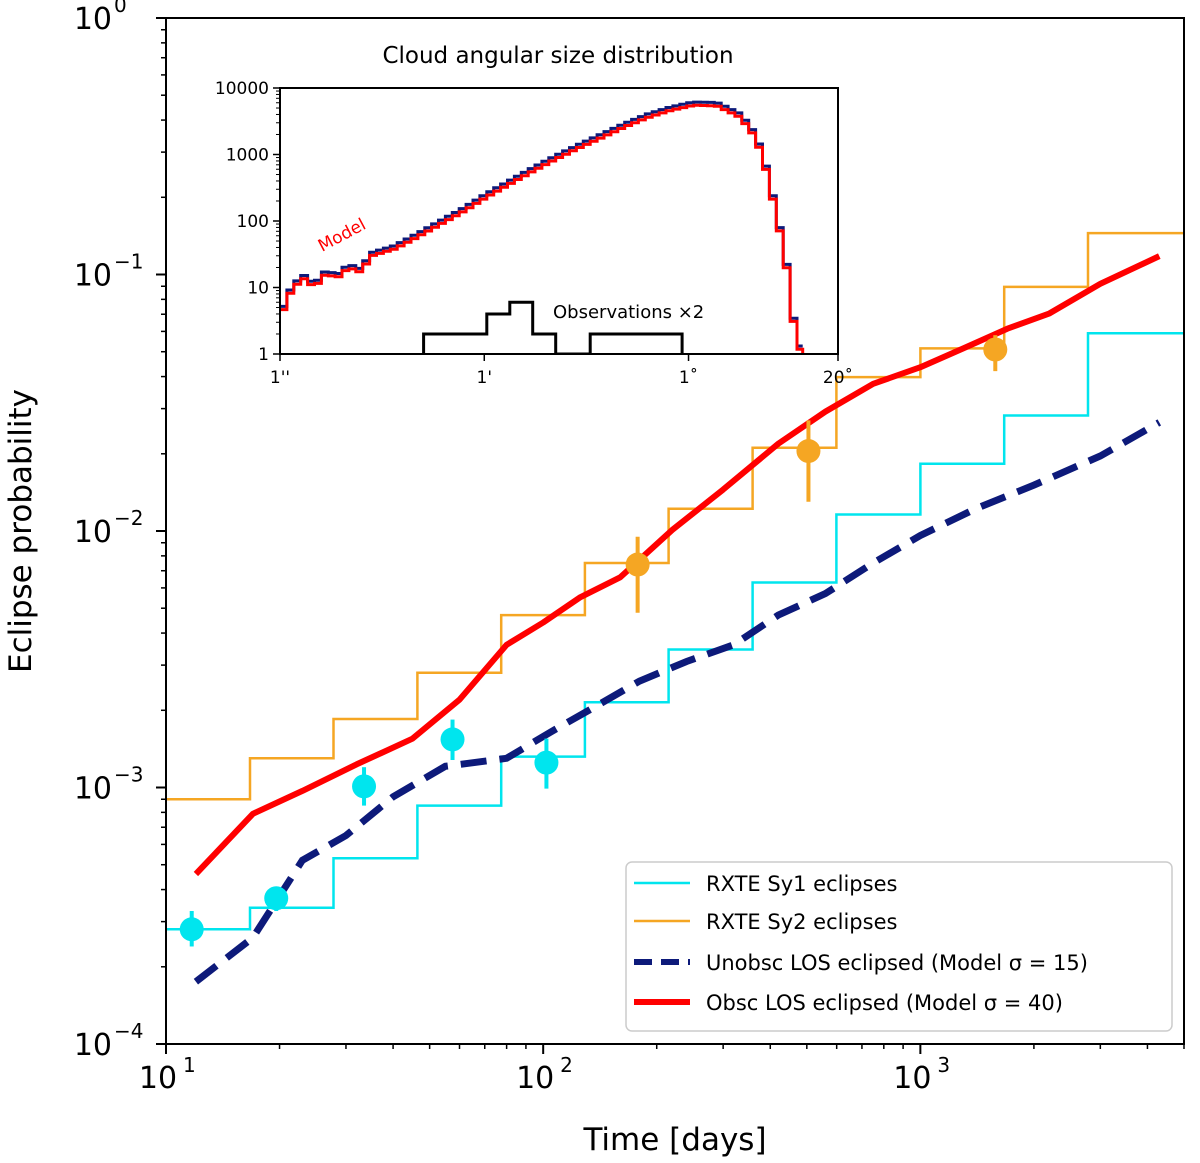  Describe the element at coordinates (688, 377) in the screenshot. I see `inset-x-tick-label: 1˚` at that location.